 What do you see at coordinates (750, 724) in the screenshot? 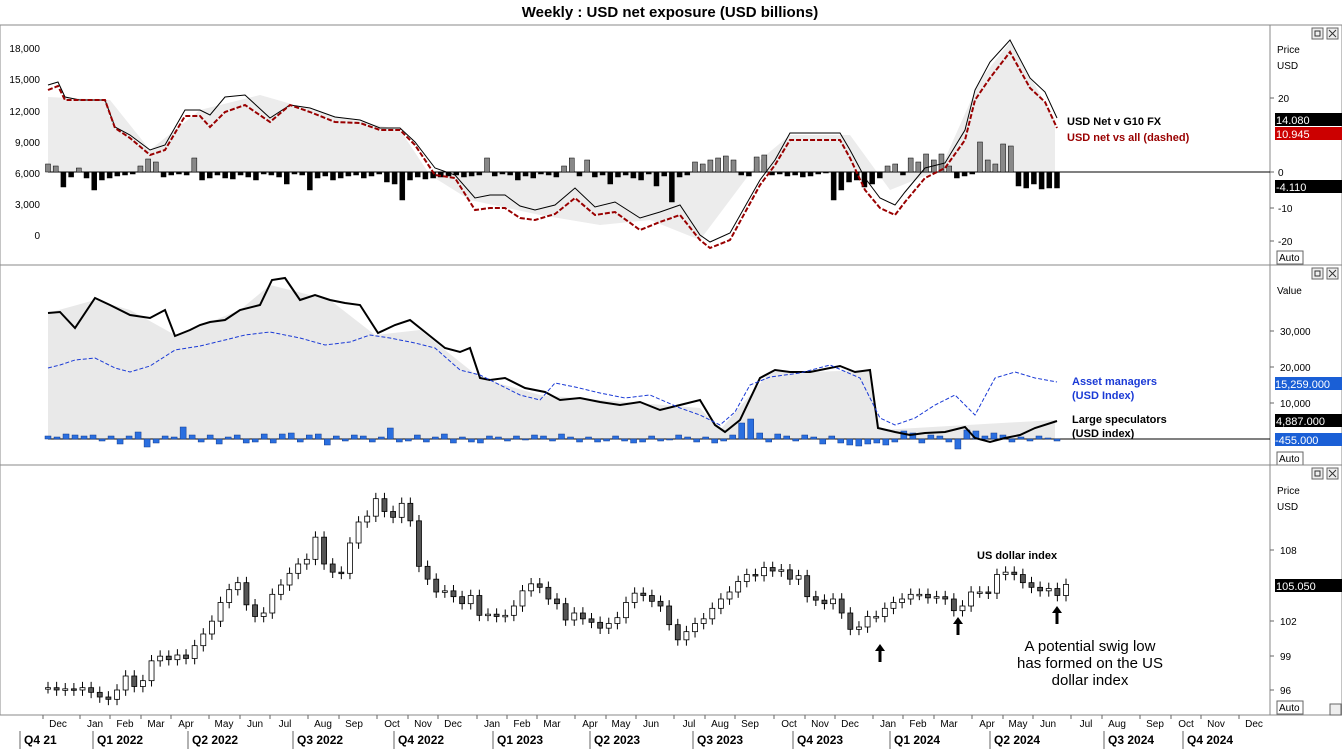
I see `x-month-label: Sep` at bounding box center [750, 724].